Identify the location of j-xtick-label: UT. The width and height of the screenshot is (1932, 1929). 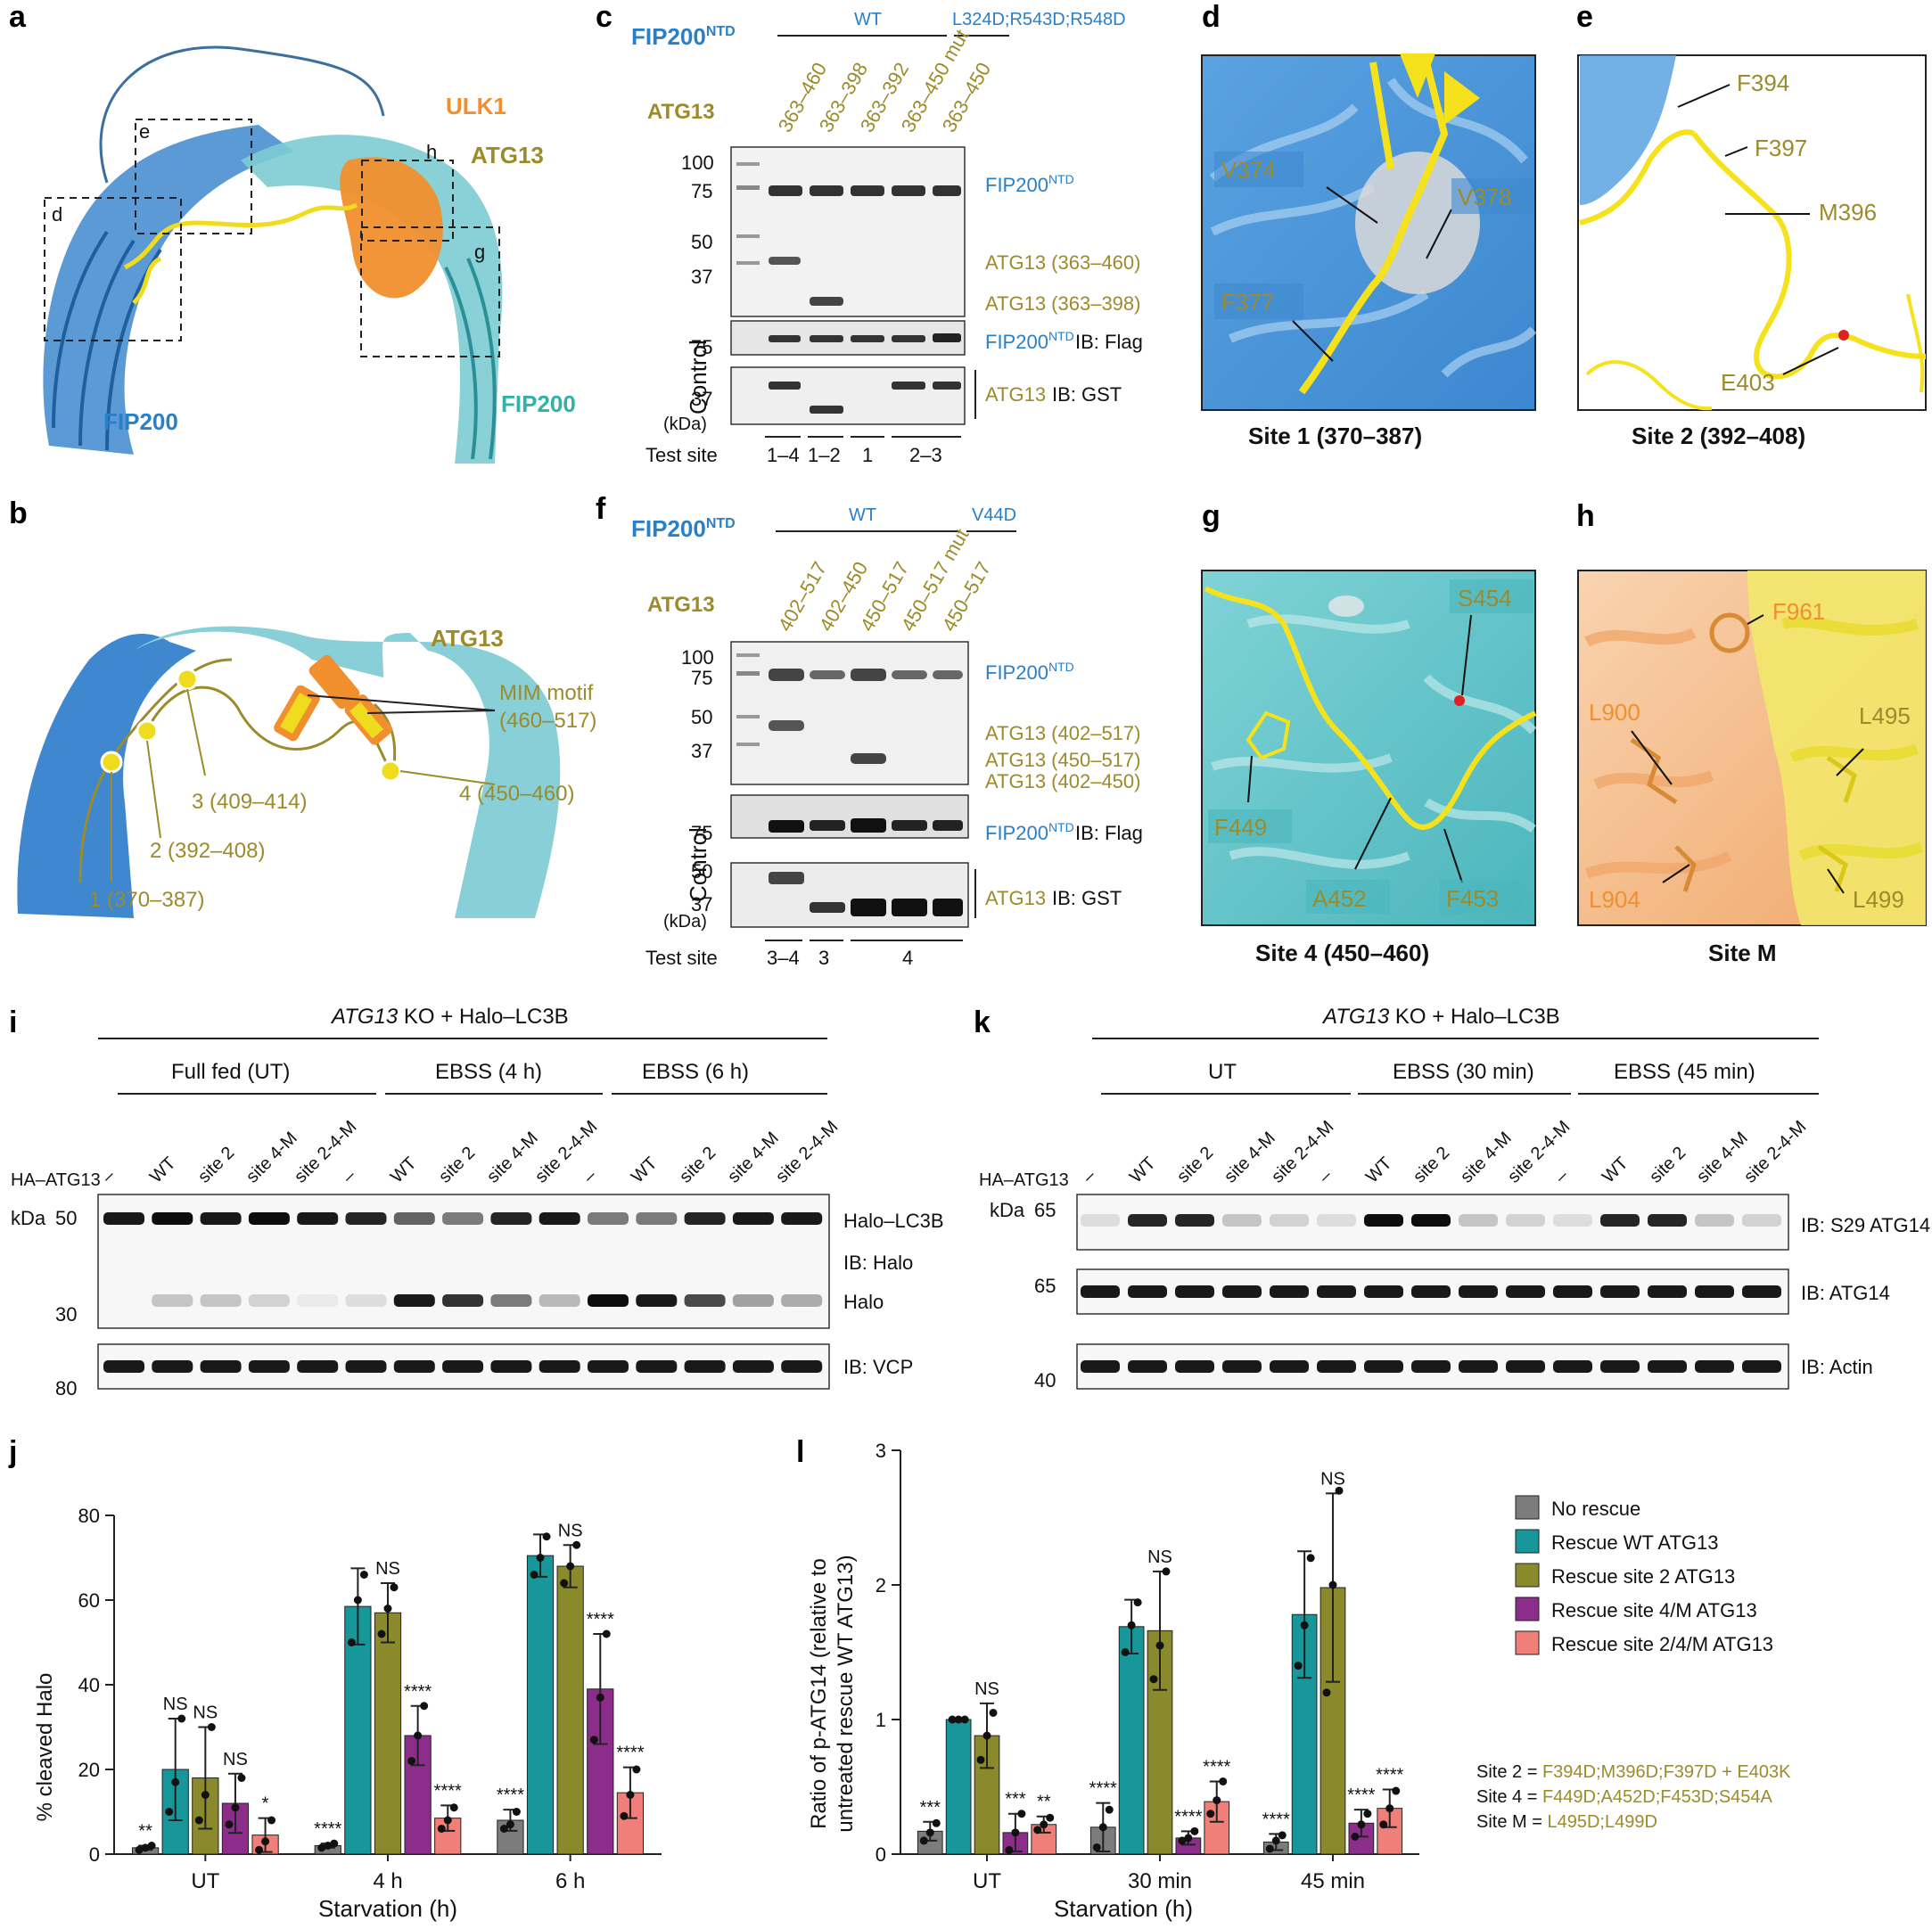
(205, 1881).